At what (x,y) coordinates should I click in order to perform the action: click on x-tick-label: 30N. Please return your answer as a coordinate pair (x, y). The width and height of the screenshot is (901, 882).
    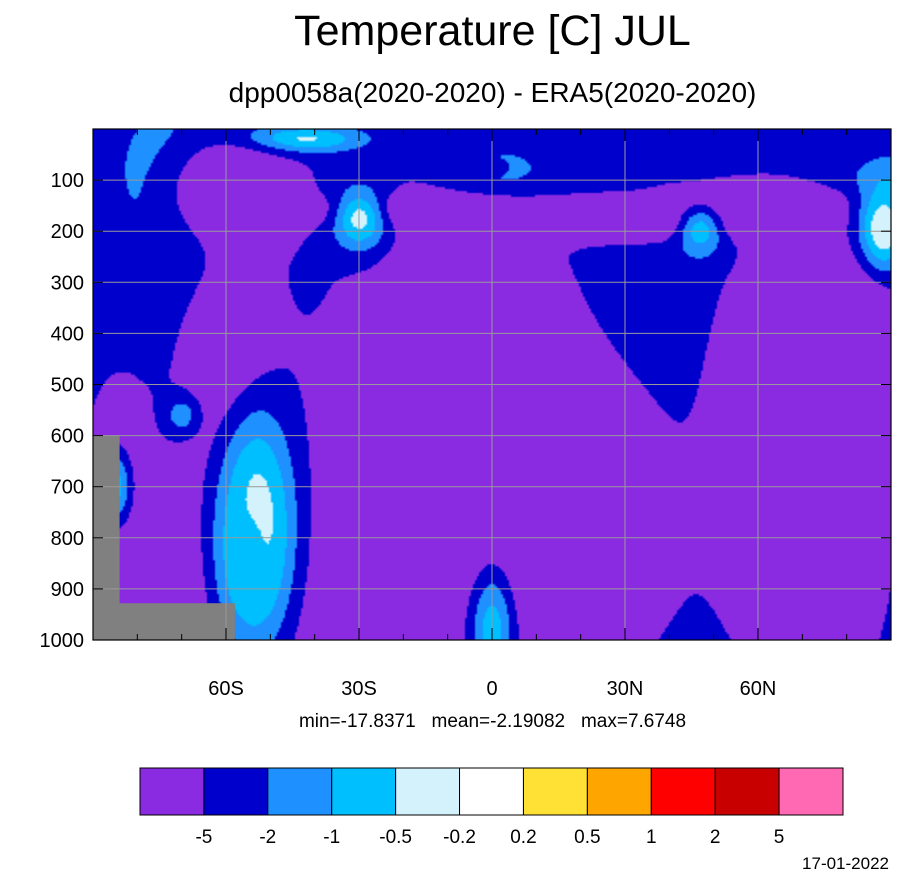
    Looking at the image, I should click on (625, 689).